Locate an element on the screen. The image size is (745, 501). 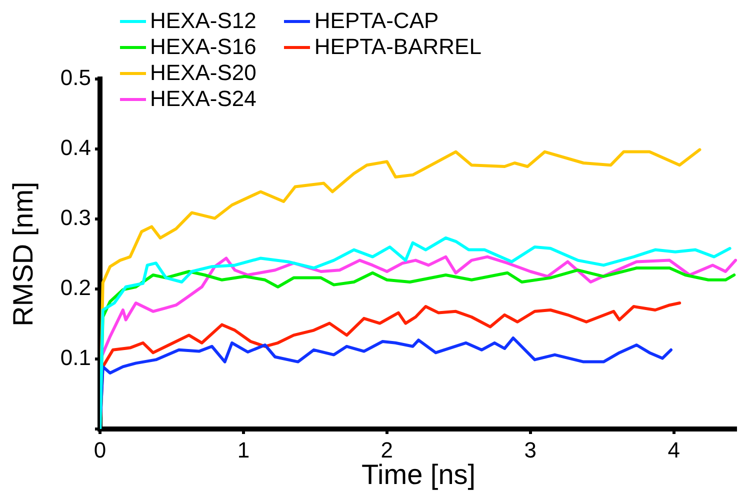
y-tick-label: 0.4 is located at coordinates (75, 147).